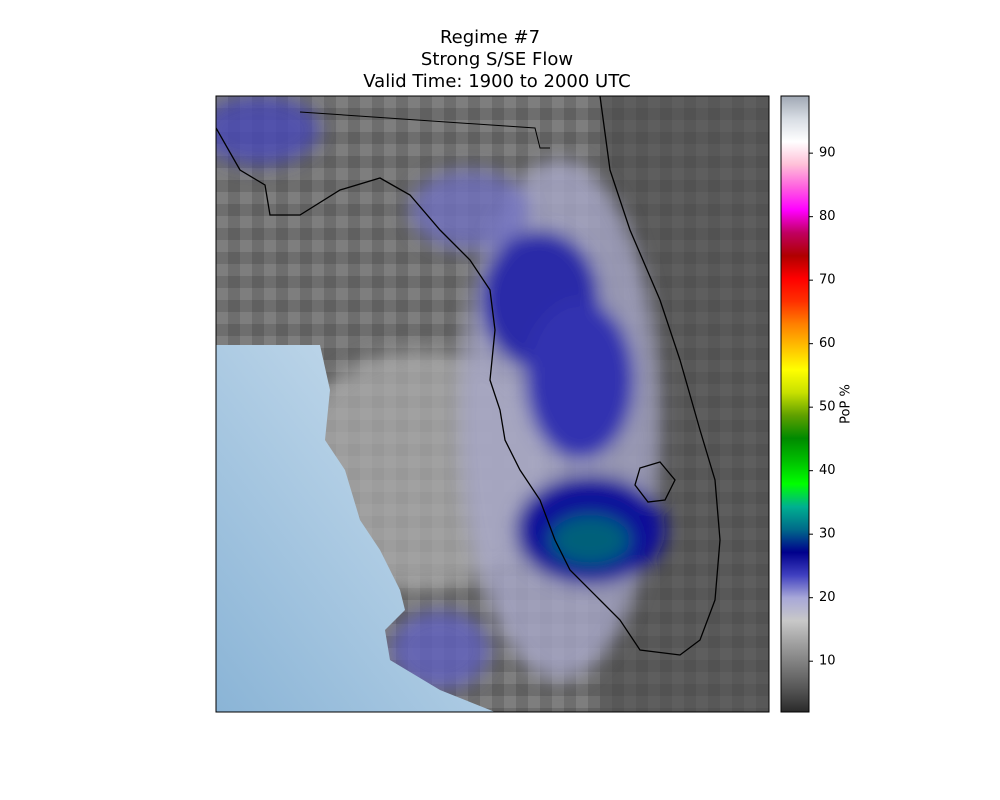 The height and width of the screenshot is (800, 1000). Describe the element at coordinates (827, 597) in the screenshot. I see `colorbar-tick-label: 20` at that location.